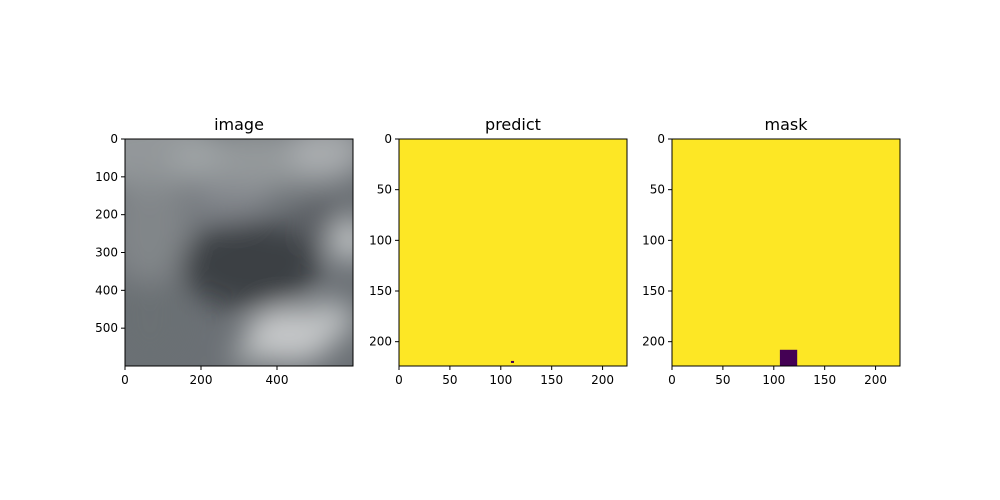  Describe the element at coordinates (239, 252) in the screenshot. I see `cloud-photo` at that location.